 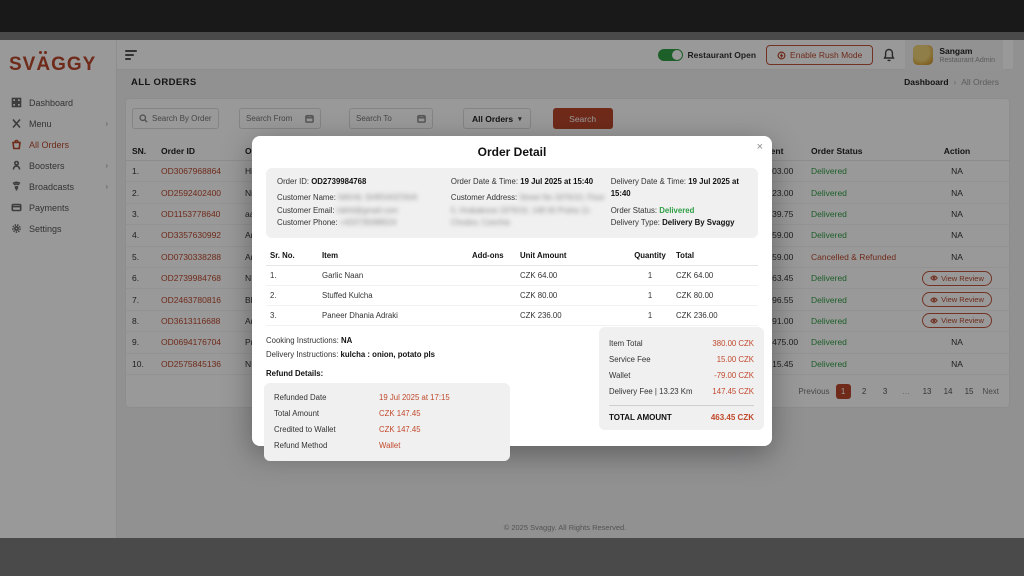 What do you see at coordinates (58, 207) in the screenshot?
I see `sidebar-item-payments: Payments` at bounding box center [58, 207].